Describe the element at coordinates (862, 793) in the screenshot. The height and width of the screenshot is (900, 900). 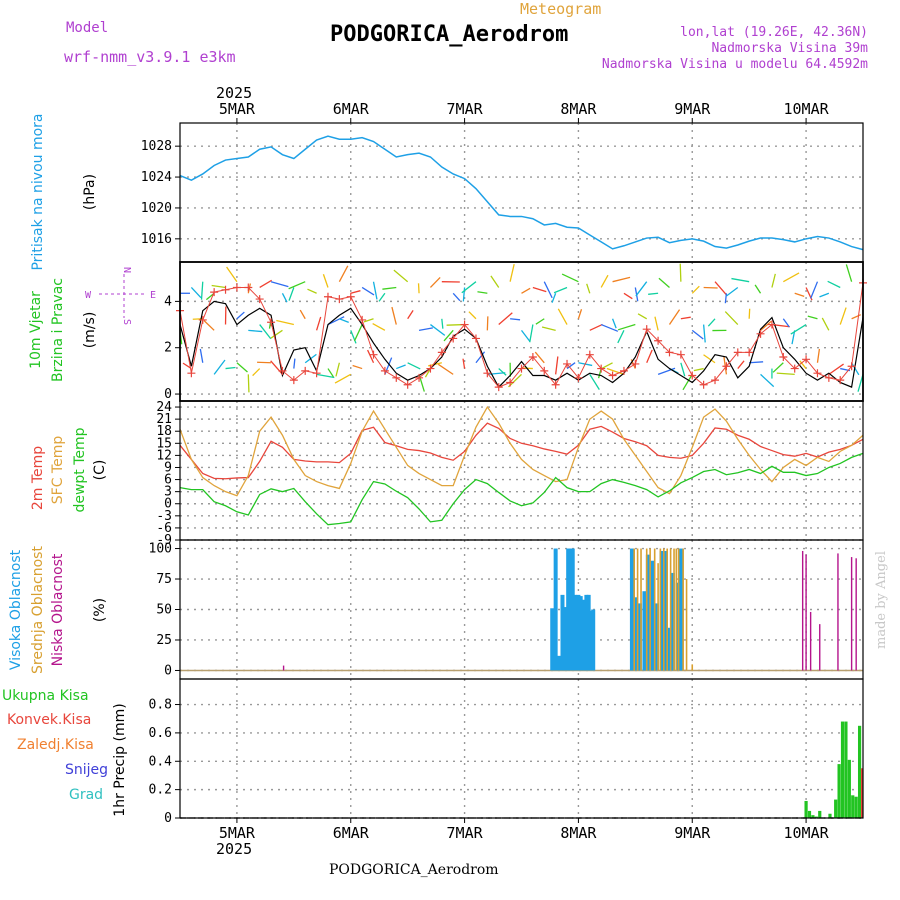
I see `conv-precip-bar` at that location.